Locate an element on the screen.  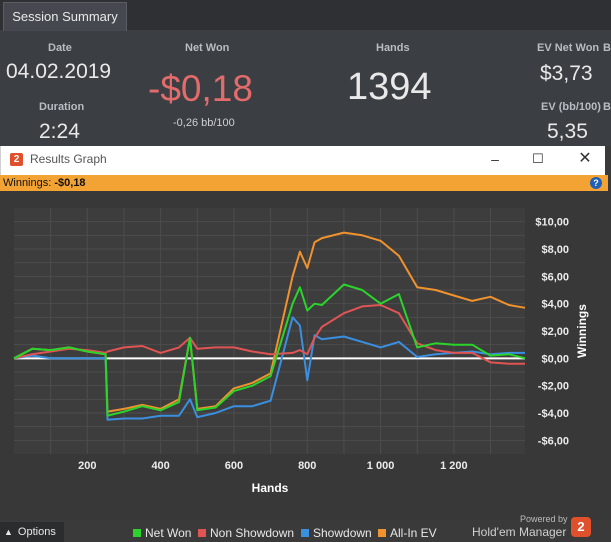
legend-all-in-ev: All-In EV is located at coordinates (407, 533).